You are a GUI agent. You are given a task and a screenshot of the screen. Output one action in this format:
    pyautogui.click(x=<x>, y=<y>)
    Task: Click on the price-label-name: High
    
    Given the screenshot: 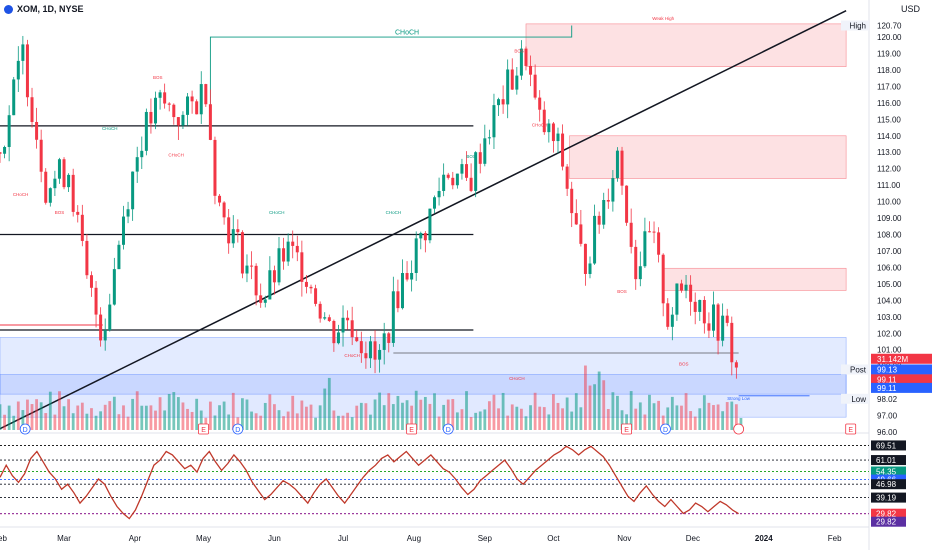 What is the action you would take?
    pyautogui.click(x=858, y=26)
    